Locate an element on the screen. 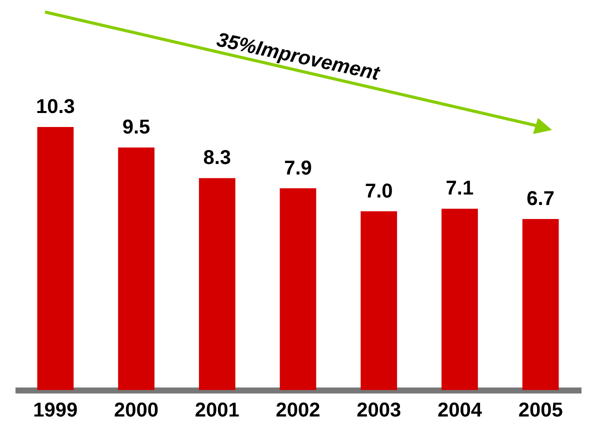  x-tick-label: 2002 is located at coordinates (298, 411).